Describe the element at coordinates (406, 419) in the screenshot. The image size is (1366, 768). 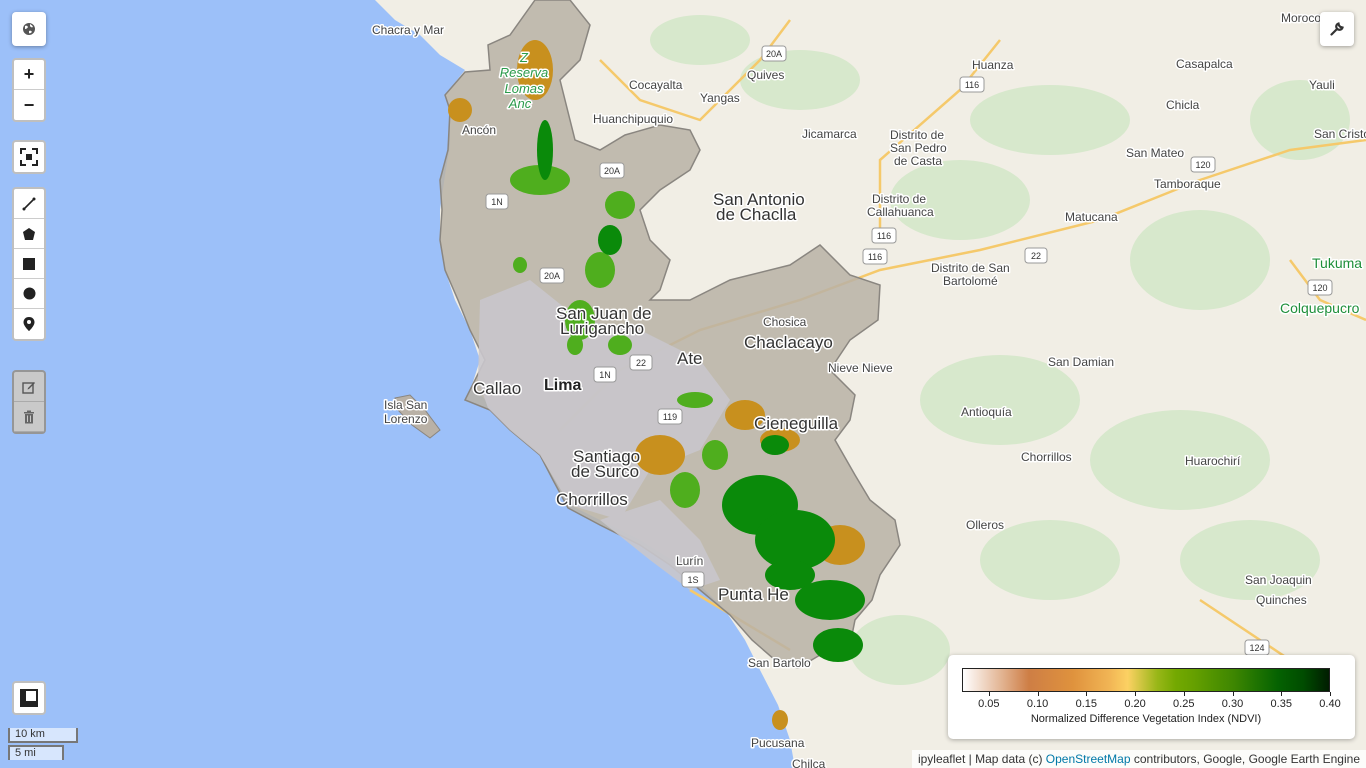
I see `place-label: Lorenzo` at that location.